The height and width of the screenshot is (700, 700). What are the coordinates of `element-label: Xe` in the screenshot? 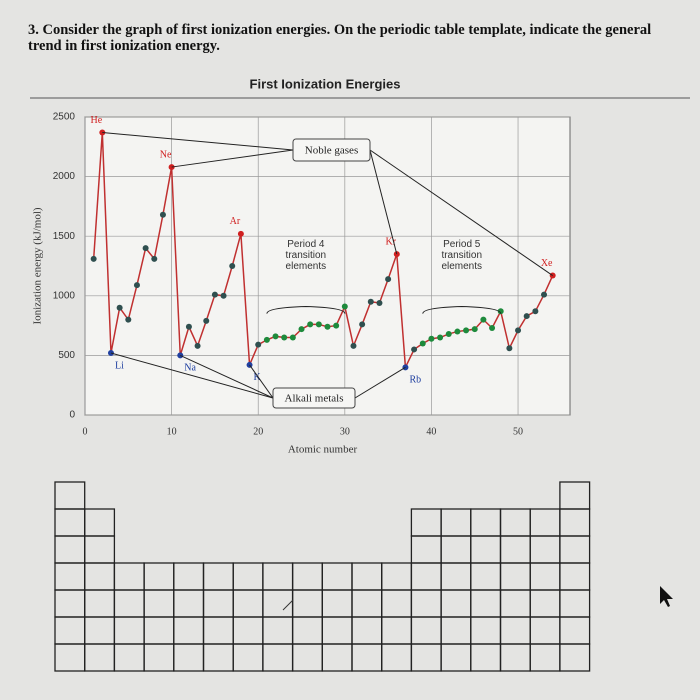 It's located at (547, 263).